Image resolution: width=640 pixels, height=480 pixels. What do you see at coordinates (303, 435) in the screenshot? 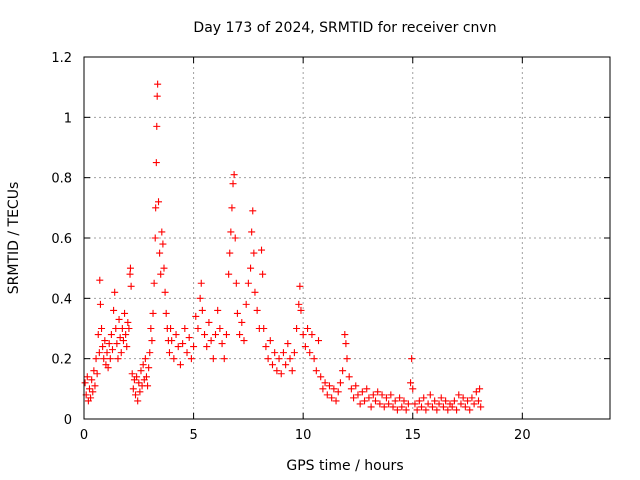
I see `x-tick-label: 10` at bounding box center [303, 435].